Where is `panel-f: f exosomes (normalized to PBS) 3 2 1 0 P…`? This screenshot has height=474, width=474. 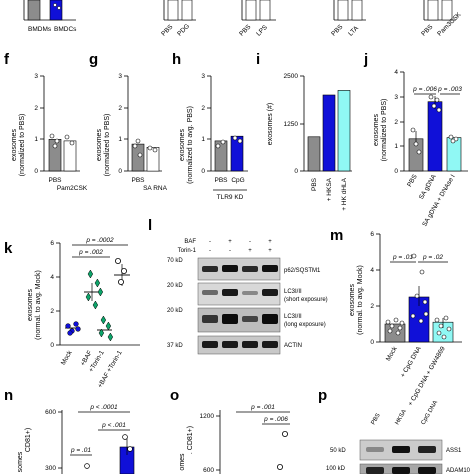
panel-f: f exosomes (normalized to PBS) 3 2 1 0 P… is located at coordinates (46, 121).